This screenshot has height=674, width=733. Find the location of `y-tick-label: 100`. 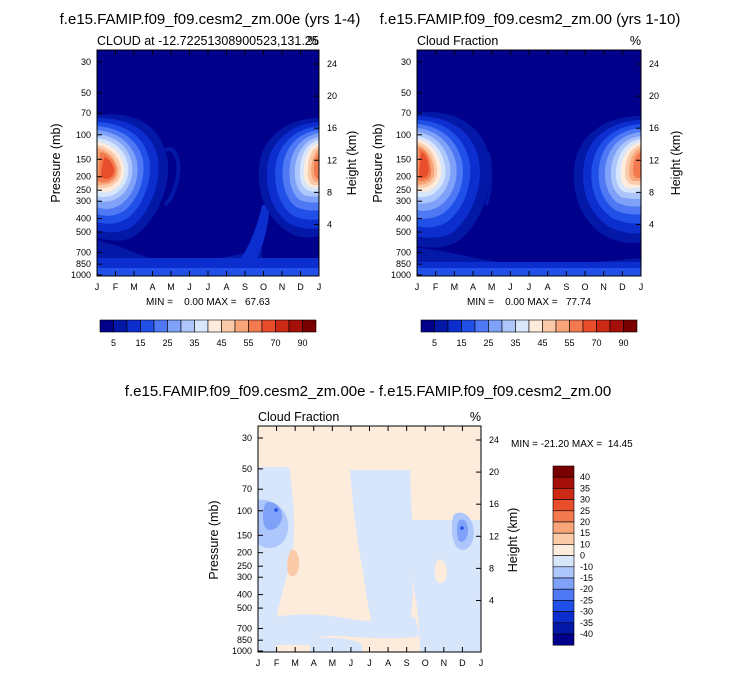

y-tick-label: 100 is located at coordinates (403, 135).